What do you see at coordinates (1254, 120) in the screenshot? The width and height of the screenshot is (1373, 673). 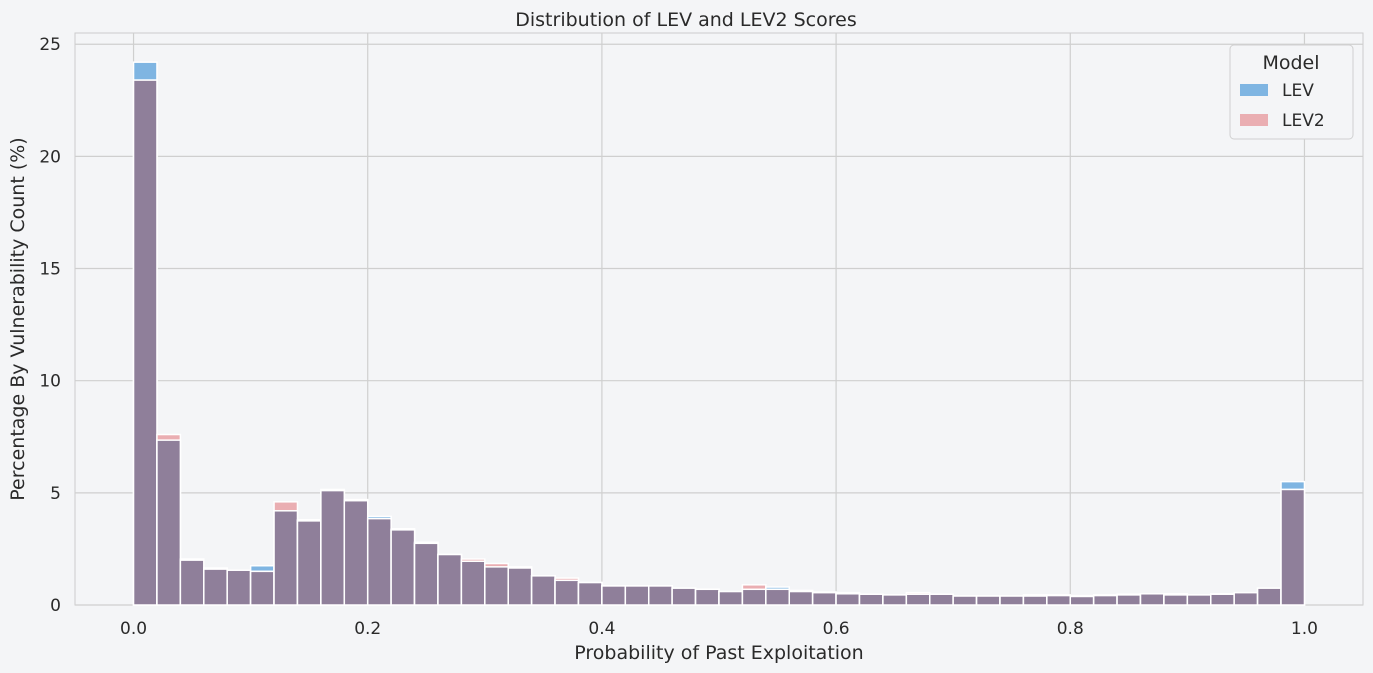 I see `legend-swatch-lev2` at bounding box center [1254, 120].